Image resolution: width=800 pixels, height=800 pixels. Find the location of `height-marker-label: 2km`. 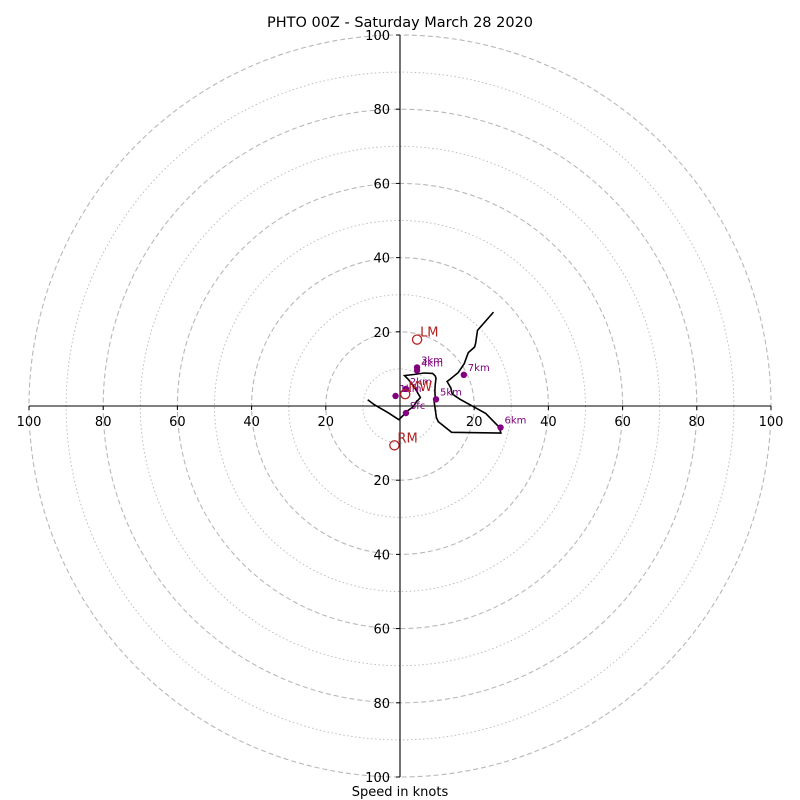

height-marker-label: 2km is located at coordinates (421, 382).